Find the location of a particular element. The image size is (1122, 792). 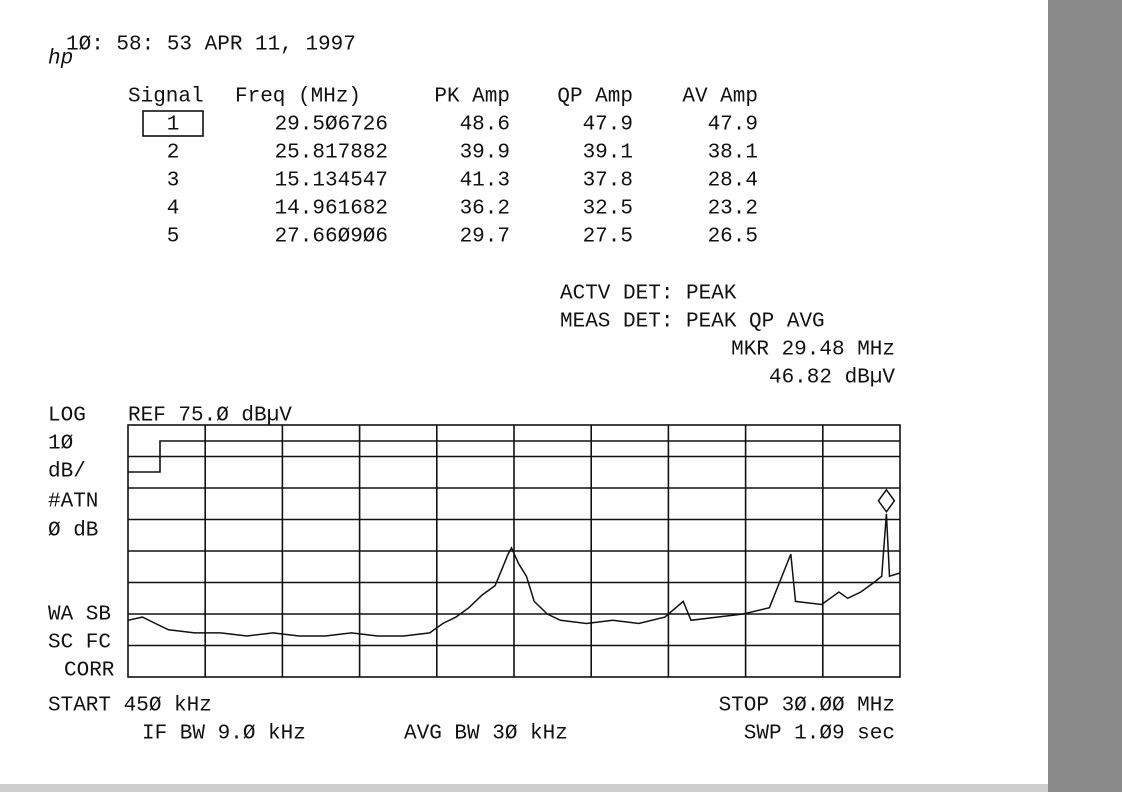

scan-edge-bottom is located at coordinates (524, 788).